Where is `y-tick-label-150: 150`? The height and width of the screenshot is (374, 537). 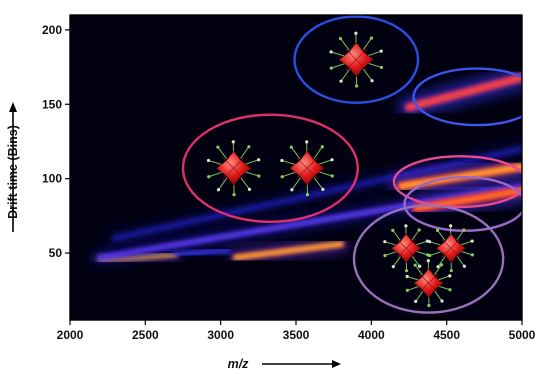 y-tick-label-150: 150 is located at coordinates (52, 104).